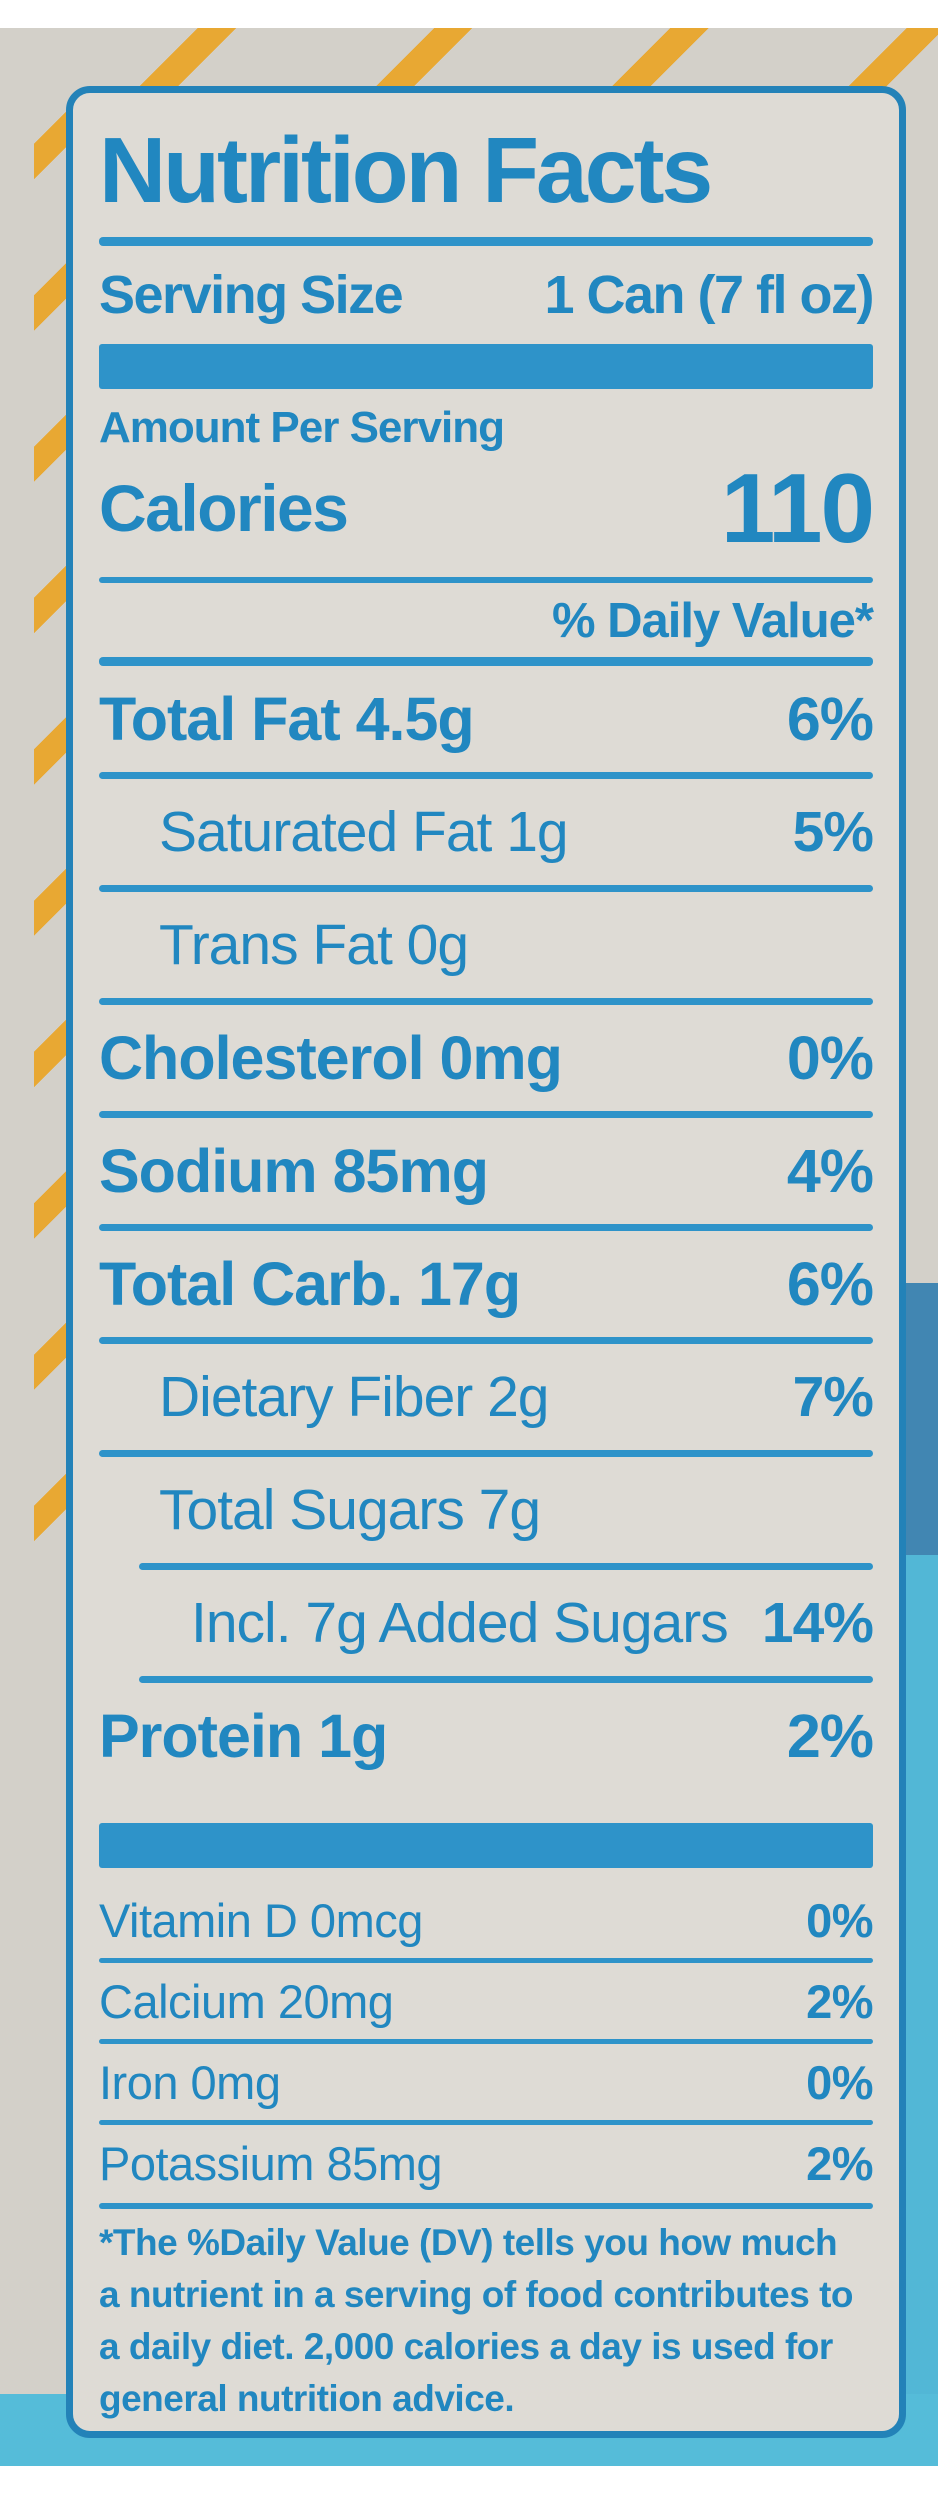 This screenshot has width=938, height=2500. I want to click on can-edge-right, so click(921, 1874).